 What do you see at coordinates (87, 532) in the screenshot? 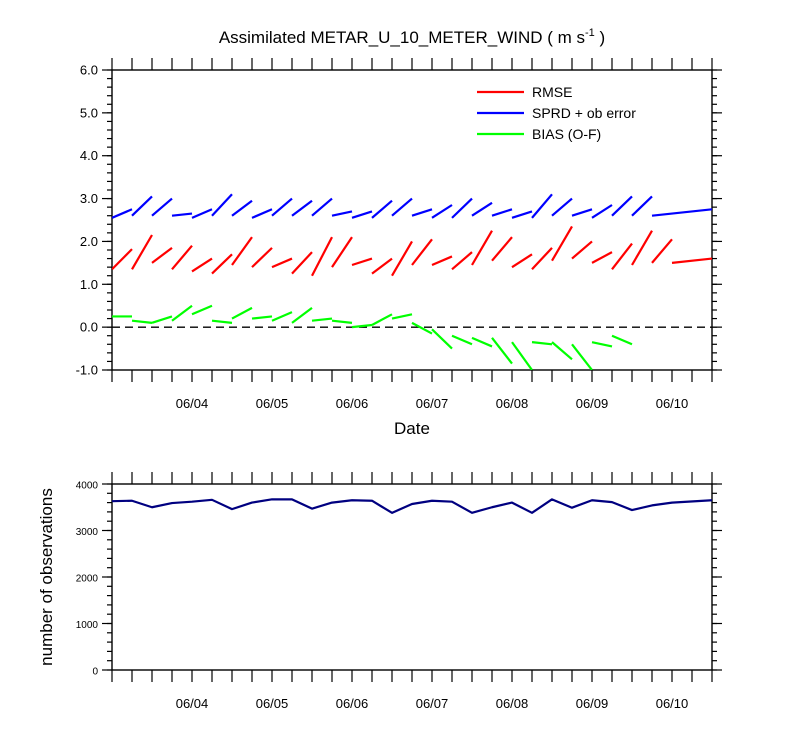
I see `y-tick-label: 3000` at bounding box center [87, 532].